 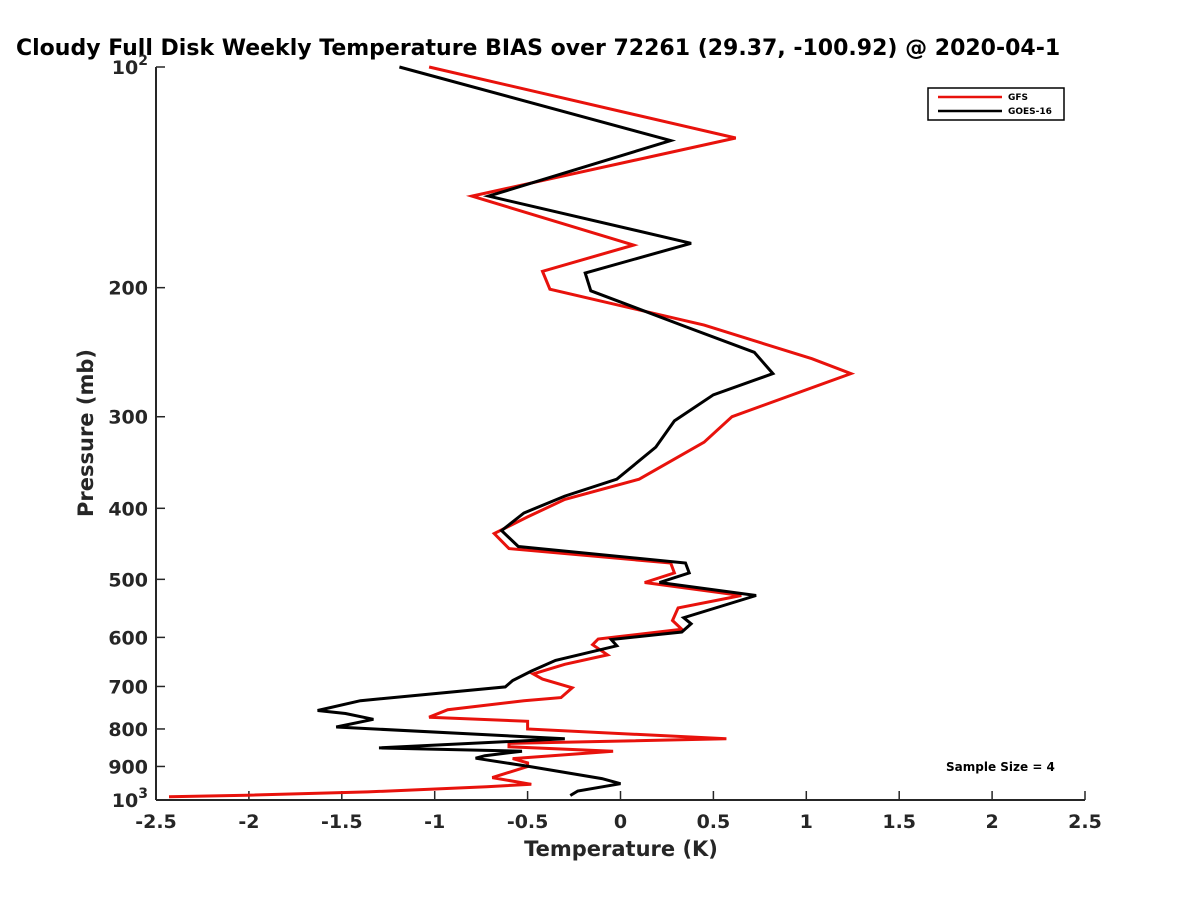 What do you see at coordinates (128, 767) in the screenshot?
I see `y-tick-label: 900` at bounding box center [128, 767].